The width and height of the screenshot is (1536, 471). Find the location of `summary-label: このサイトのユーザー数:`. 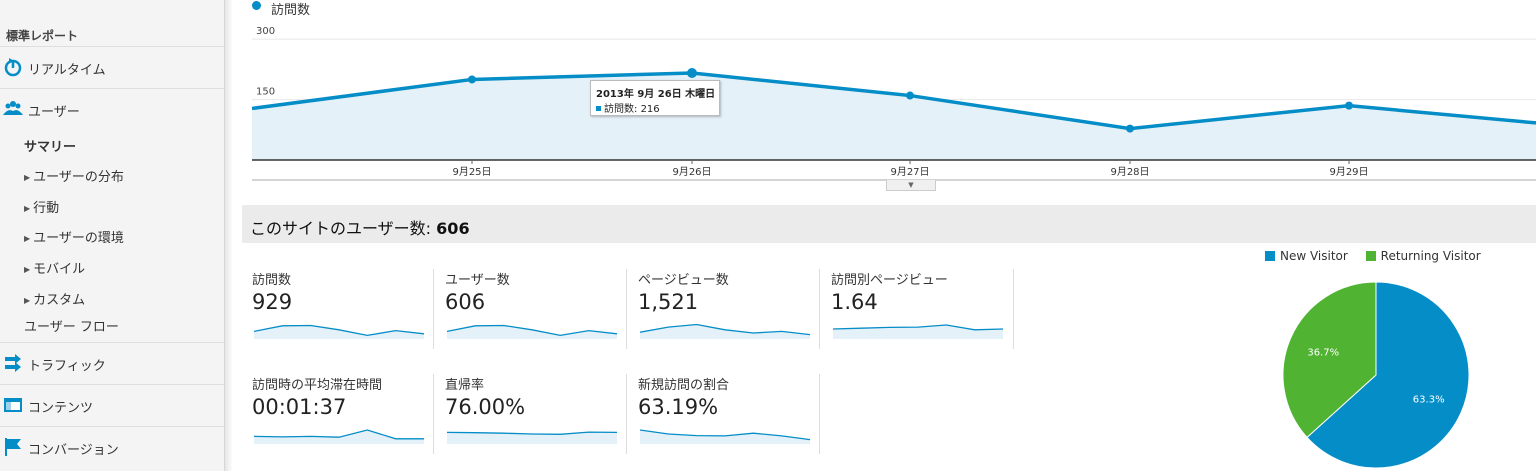

summary-label: このサイトのユーザー数: is located at coordinates (341, 228).